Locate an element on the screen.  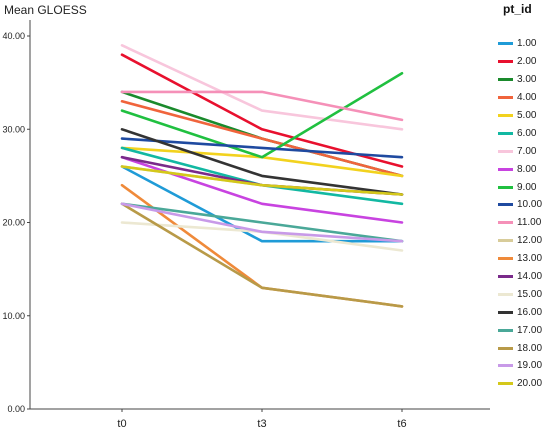
legend-item: 10.00 is located at coordinates (524, 205).